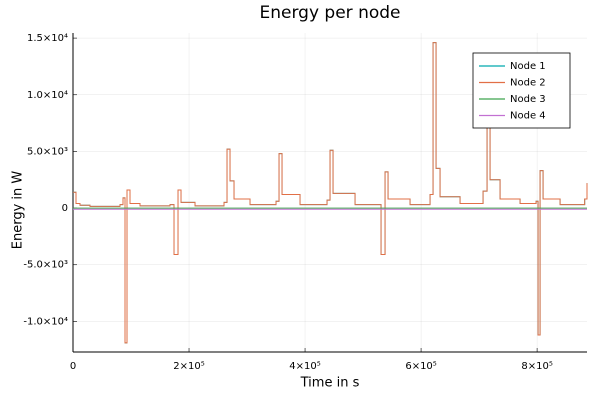  Describe the element at coordinates (528, 83) in the screenshot. I see `legend-label: Node 2` at that location.